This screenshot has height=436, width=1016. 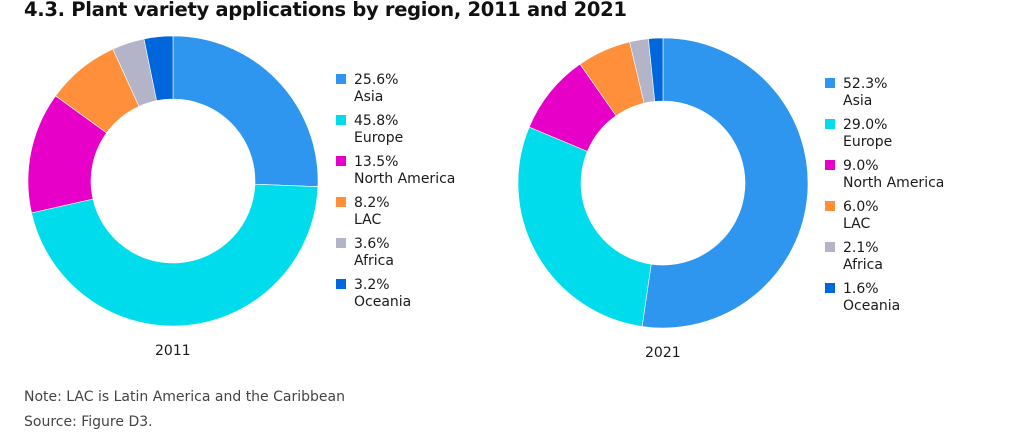 I want to click on legend-item-oceania: 1.6% Oceania, so click(x=884, y=301).